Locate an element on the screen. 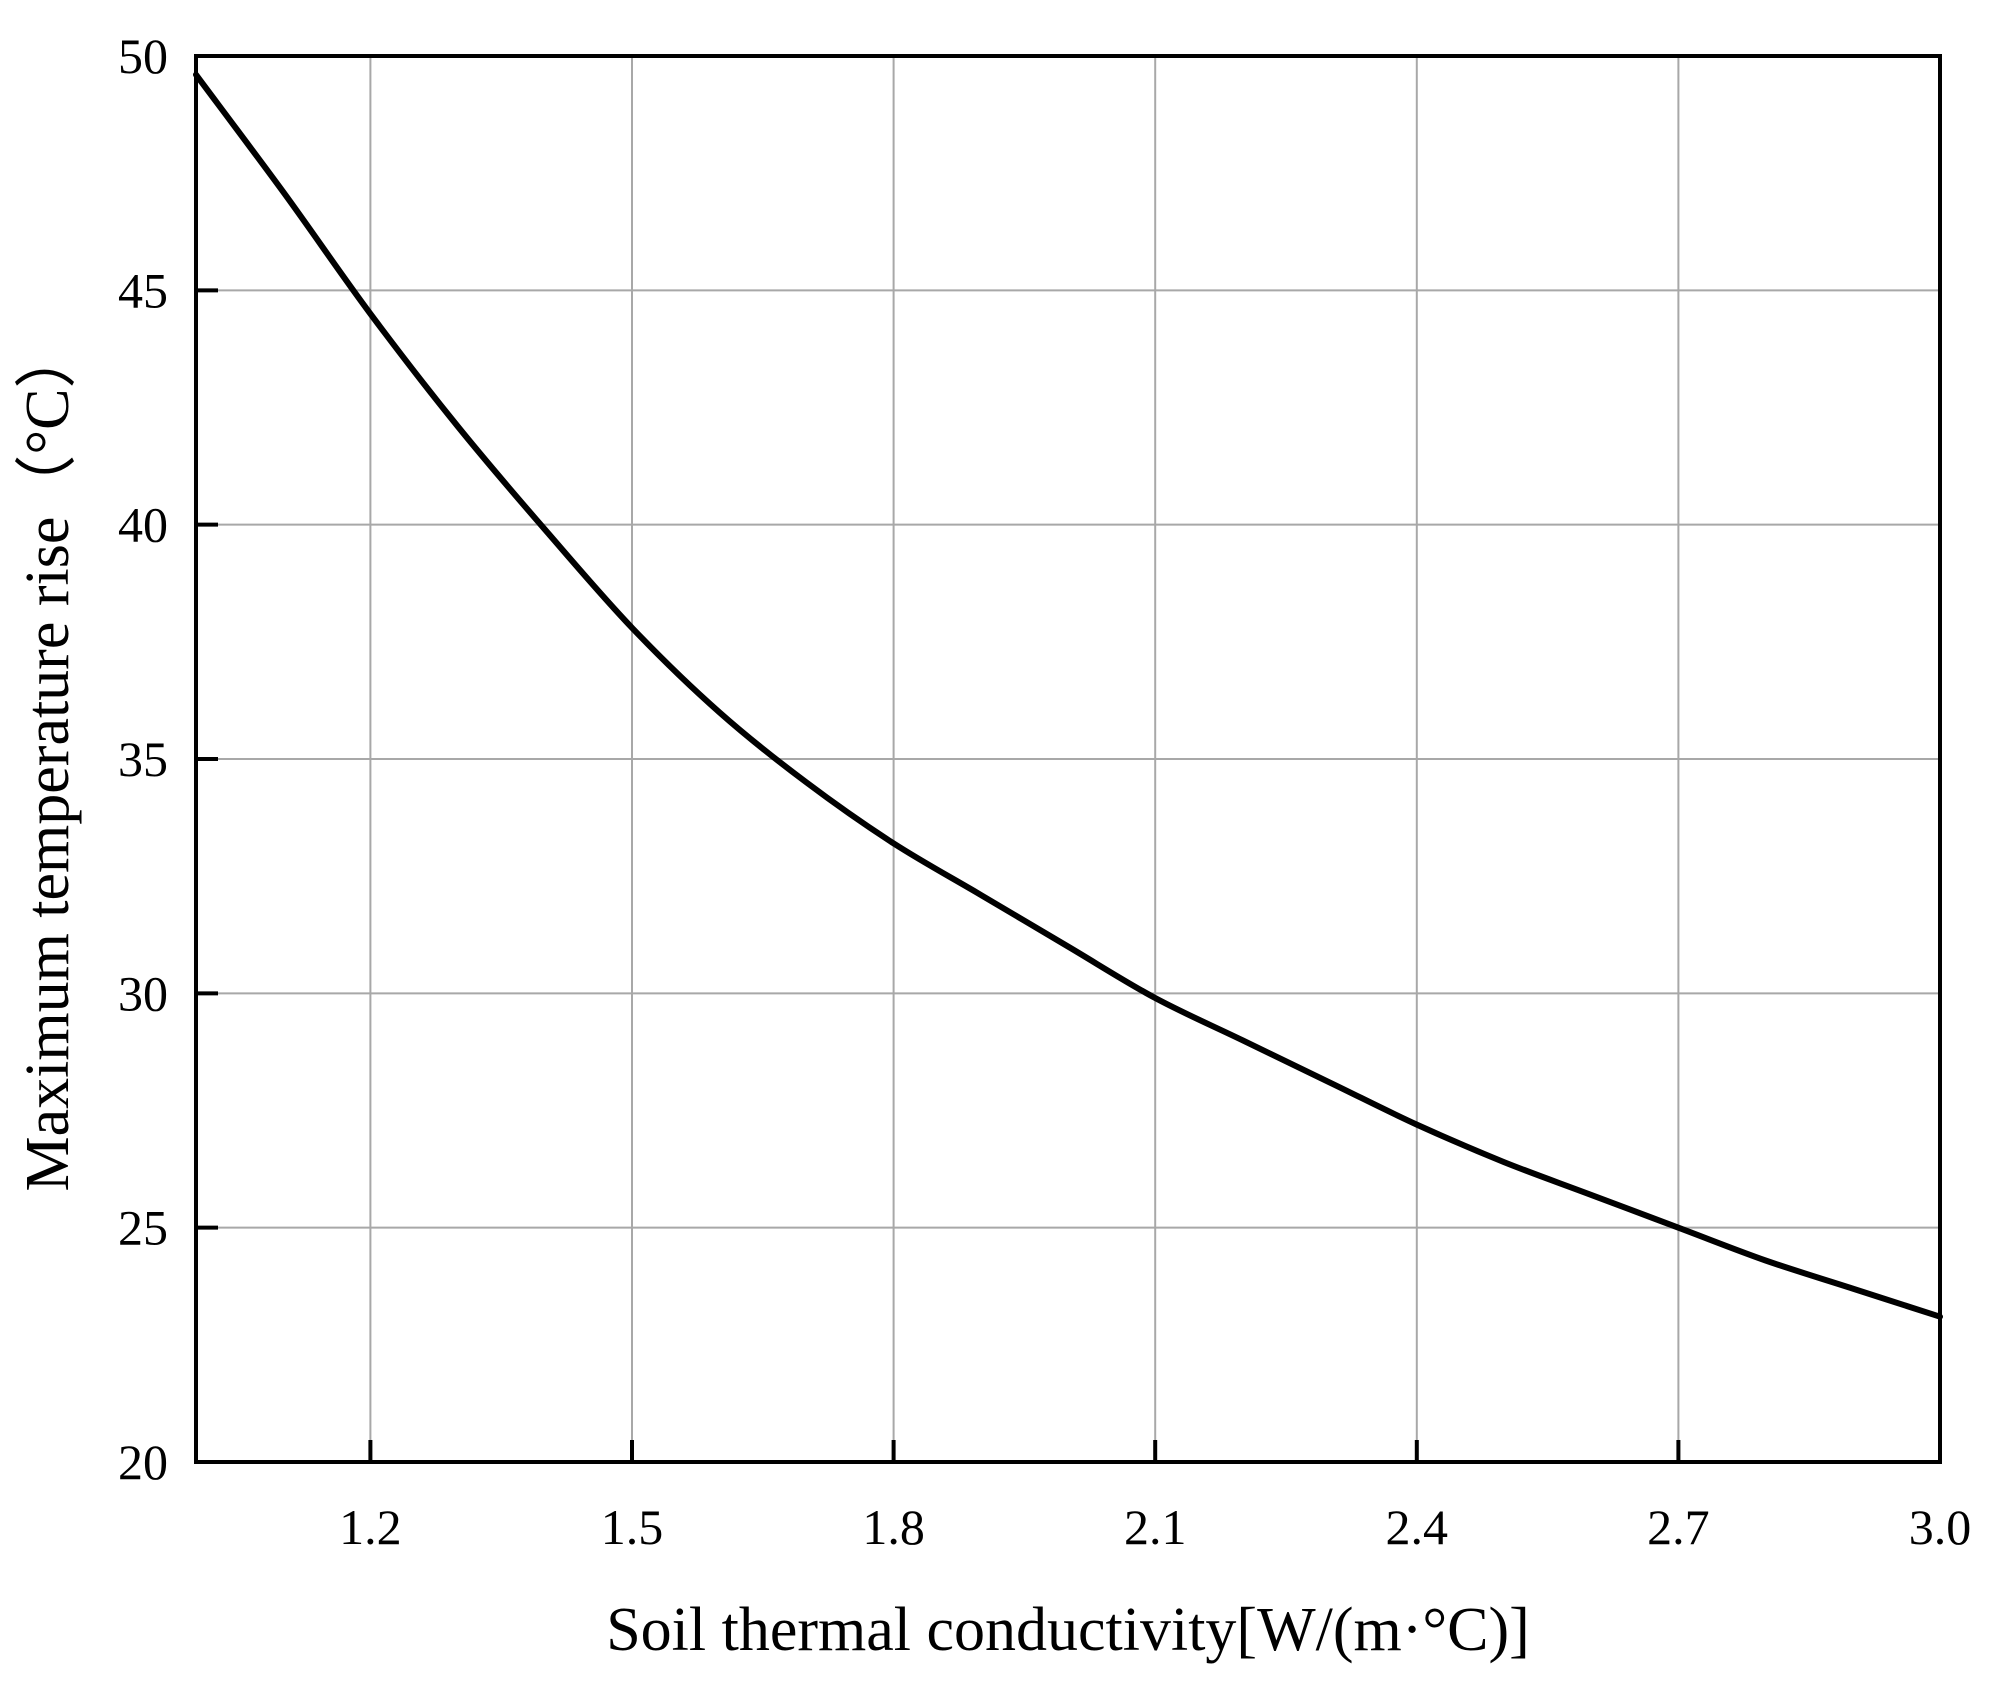 Image resolution: width=1998 pixels, height=1687 pixels. y-tick-labels: 20 25 30 35 40 45 50 is located at coordinates (143, 759).